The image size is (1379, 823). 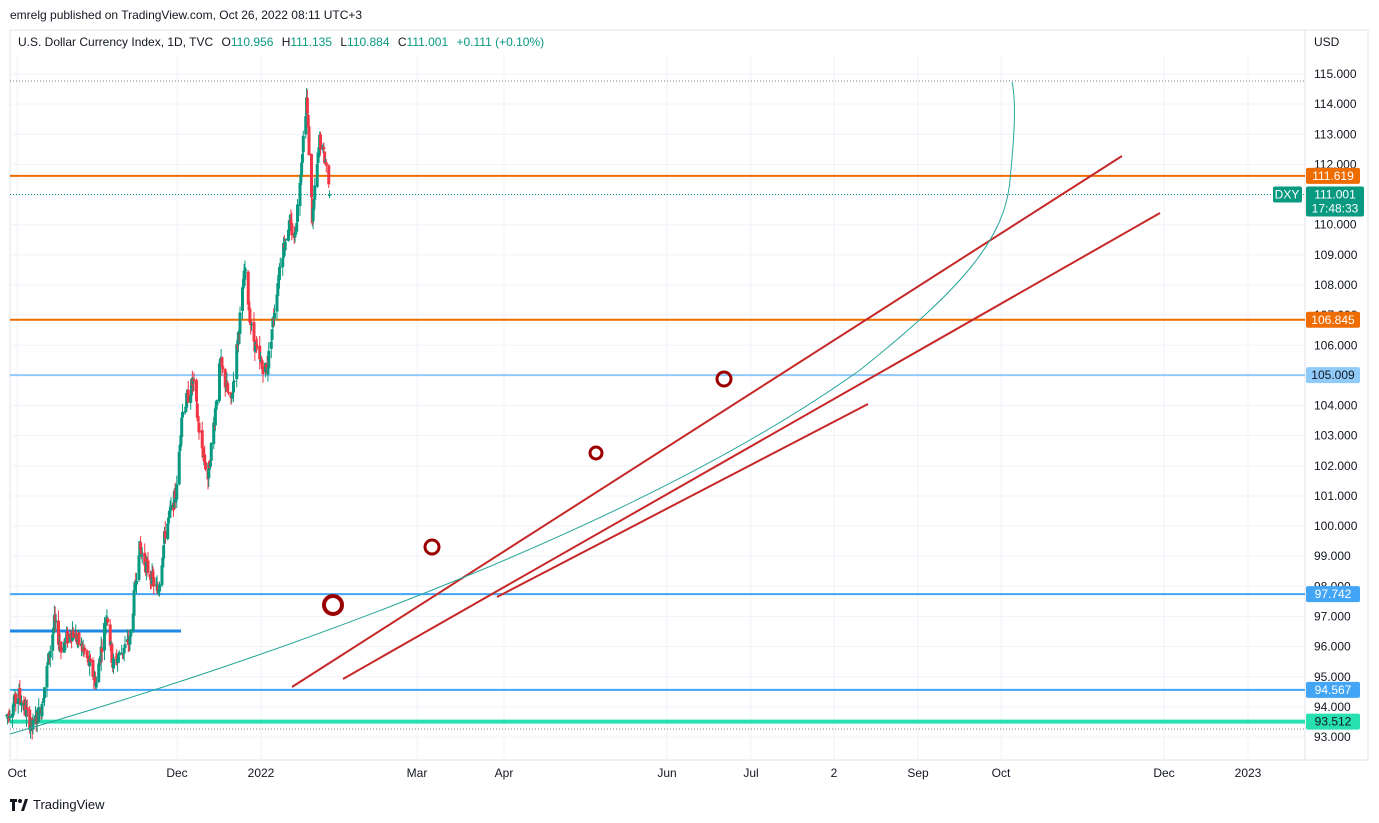 I want to click on x-tick-label: Sep, so click(x=918, y=773).